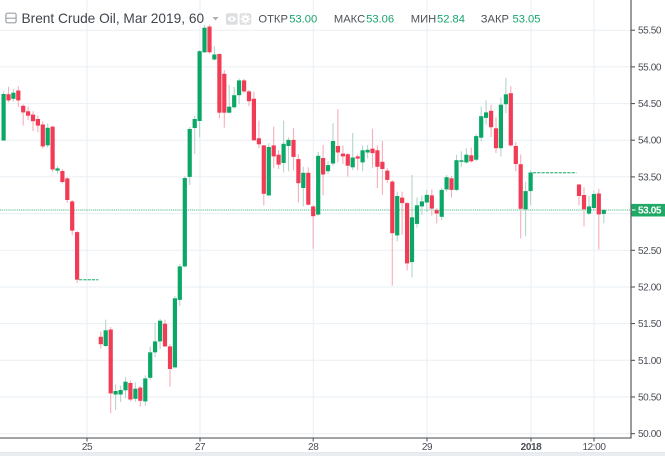  What do you see at coordinates (349, 19) in the screenshot?
I see `svg-text: МАКС` at bounding box center [349, 19].